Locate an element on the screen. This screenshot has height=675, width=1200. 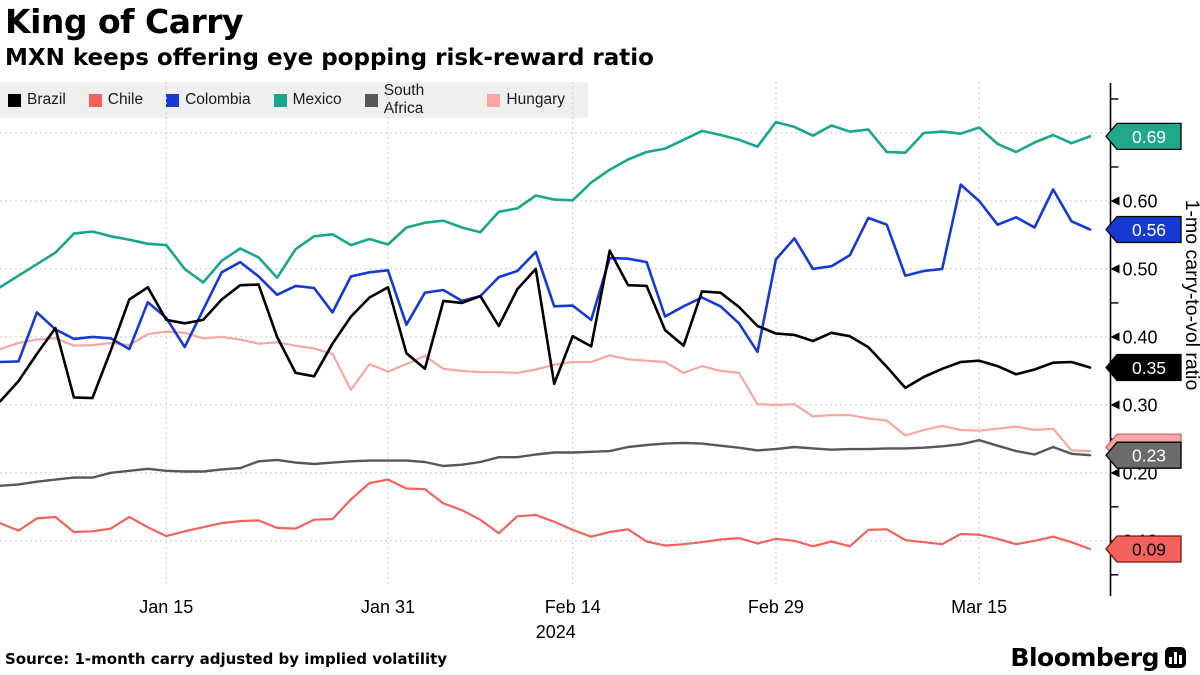
x-tick-label: Jan 31 is located at coordinates (388, 607).